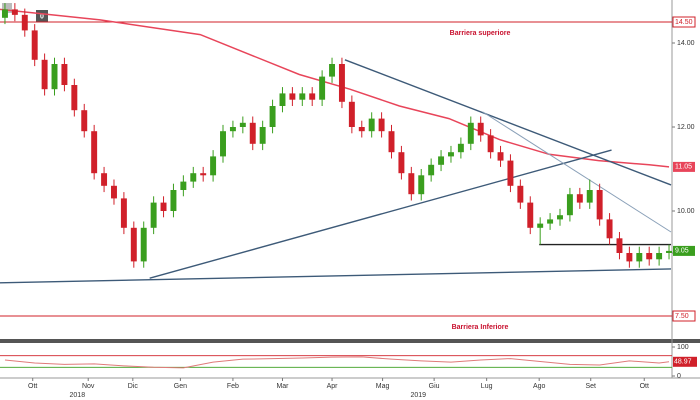  I want to click on y-tick-label: 14.00, so click(686, 43).